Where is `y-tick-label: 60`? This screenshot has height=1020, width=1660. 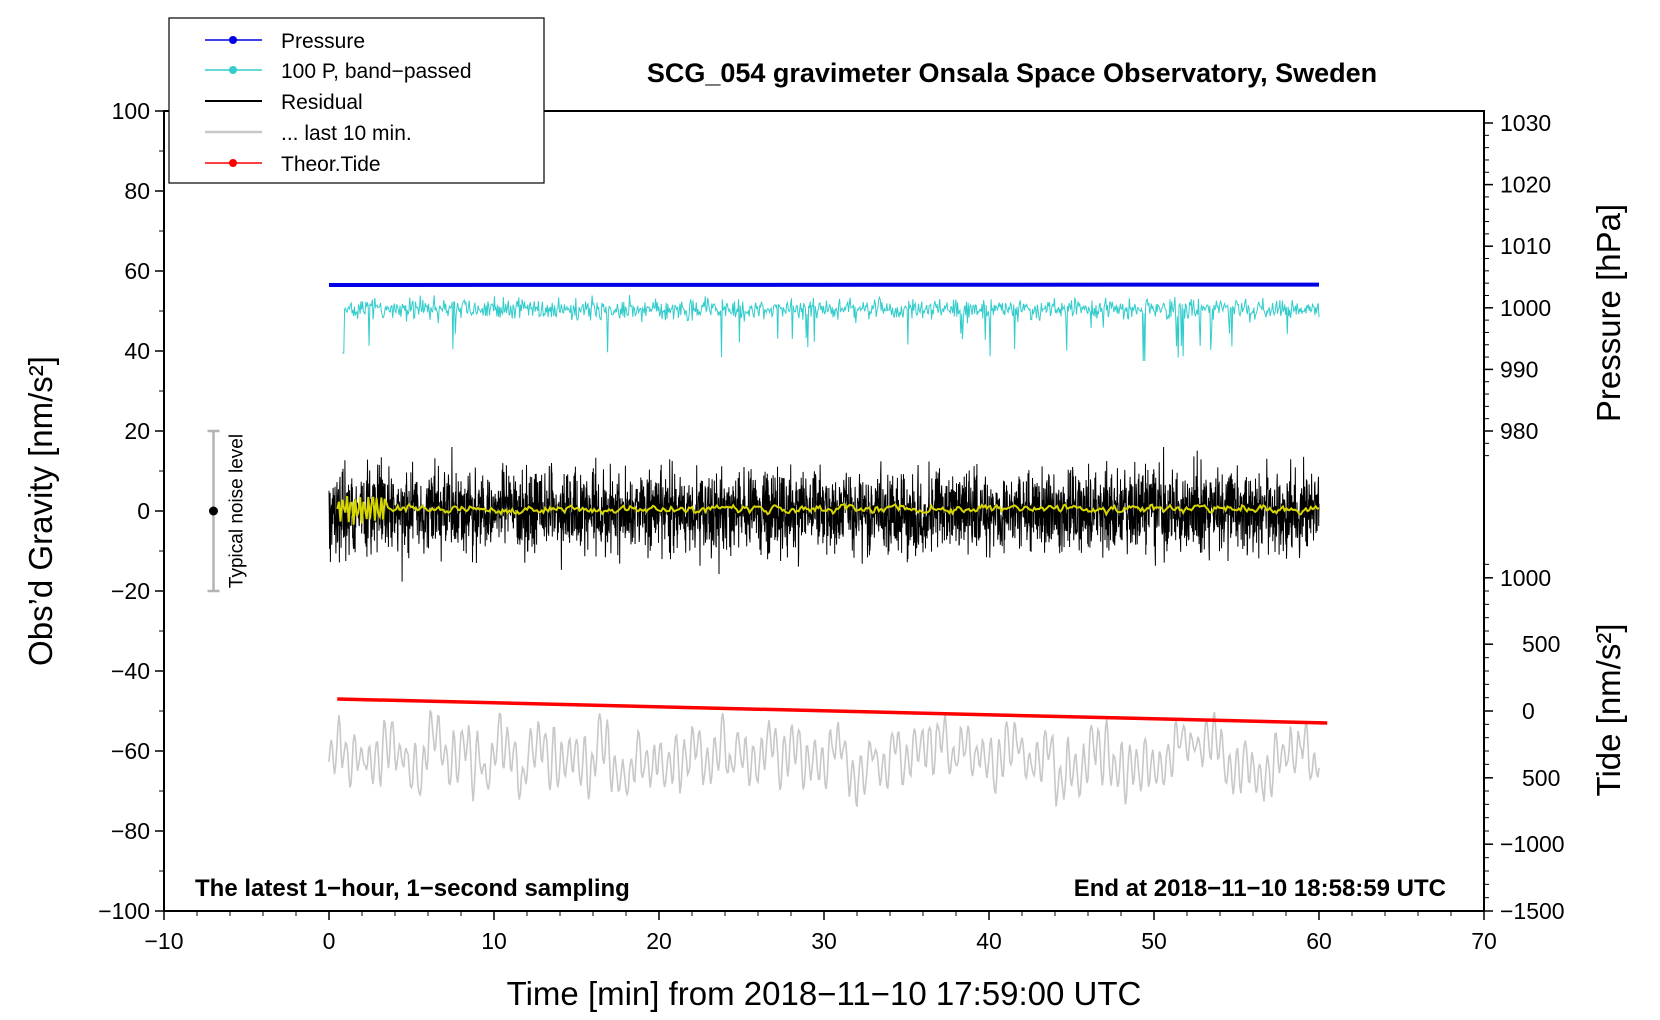
y-tick-label: 60 is located at coordinates (137, 271).